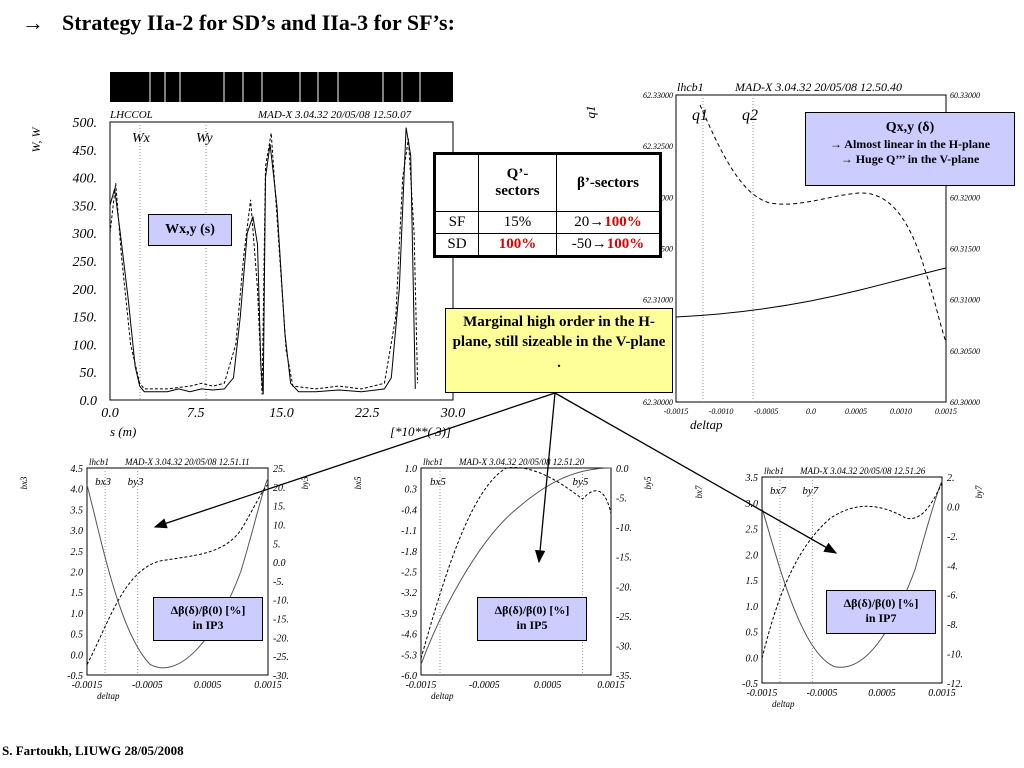  Describe the element at coordinates (547, 245) in the screenshot. I see `table-row: SD 100% -50→100%` at that location.